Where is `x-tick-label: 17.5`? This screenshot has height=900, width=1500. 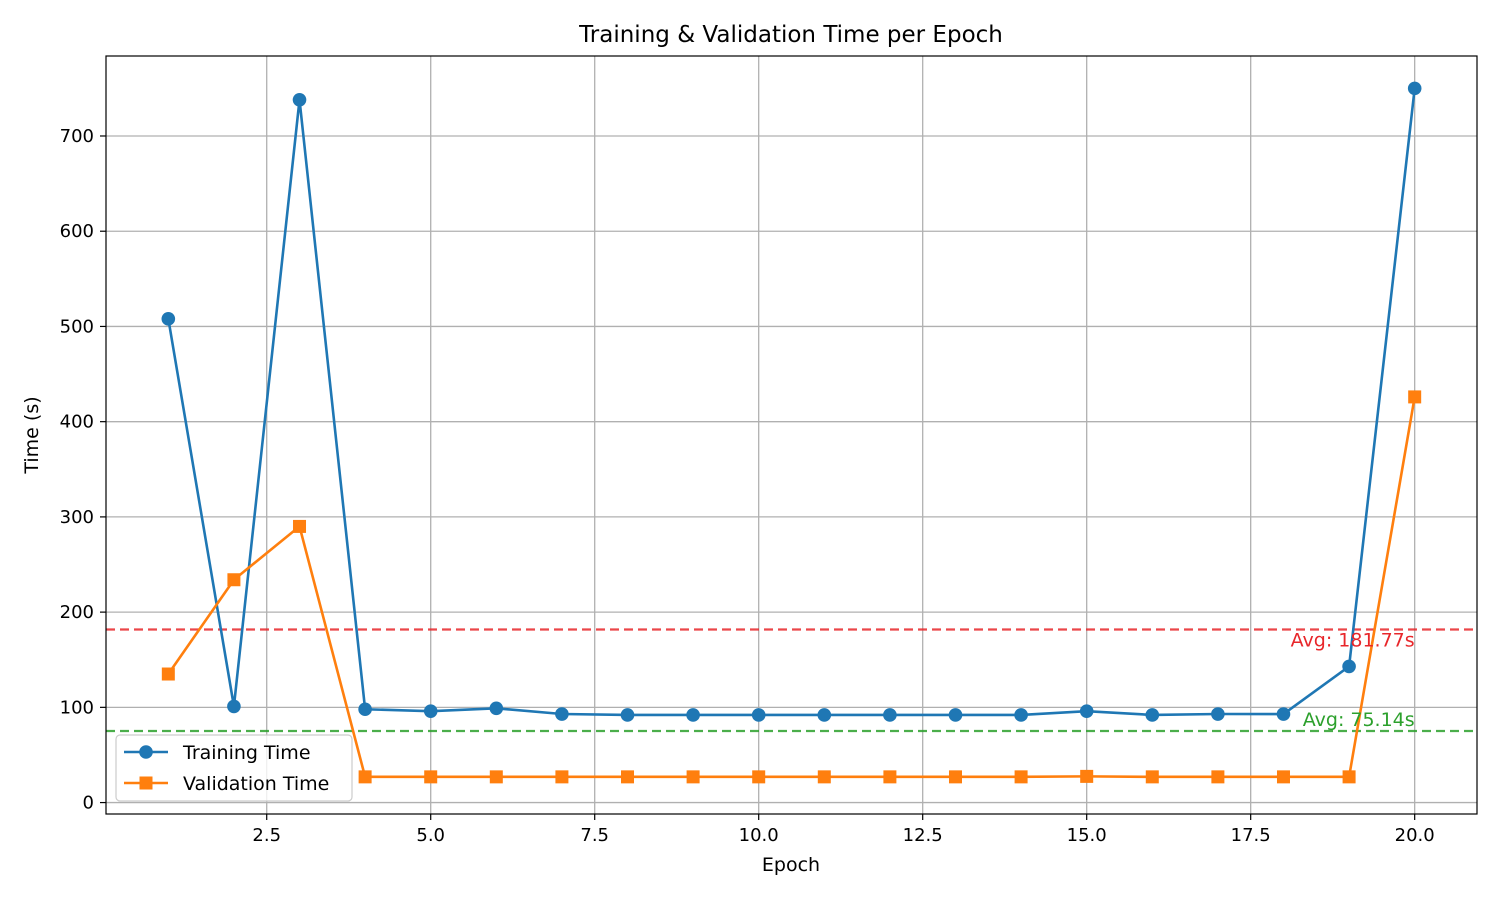
x-tick-label: 17.5 is located at coordinates (1251, 835).